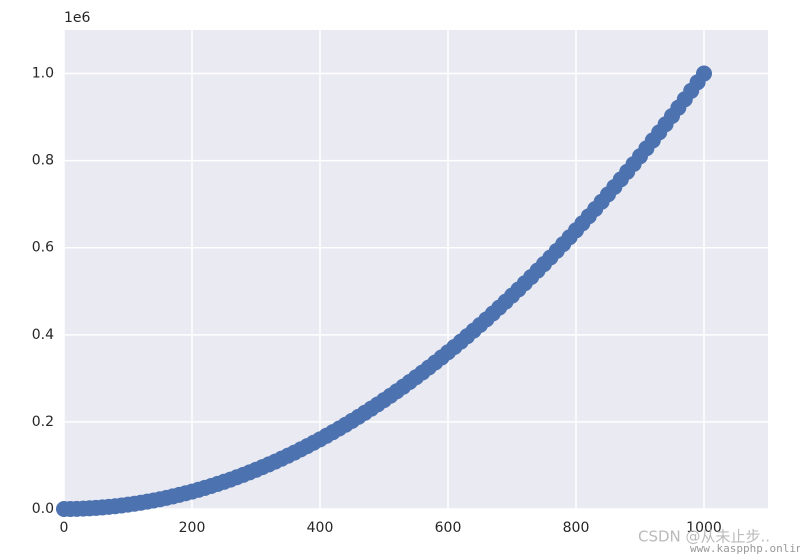 The height and width of the screenshot is (554, 800). I want to click on y-tick-label: 0.0, so click(43, 509).